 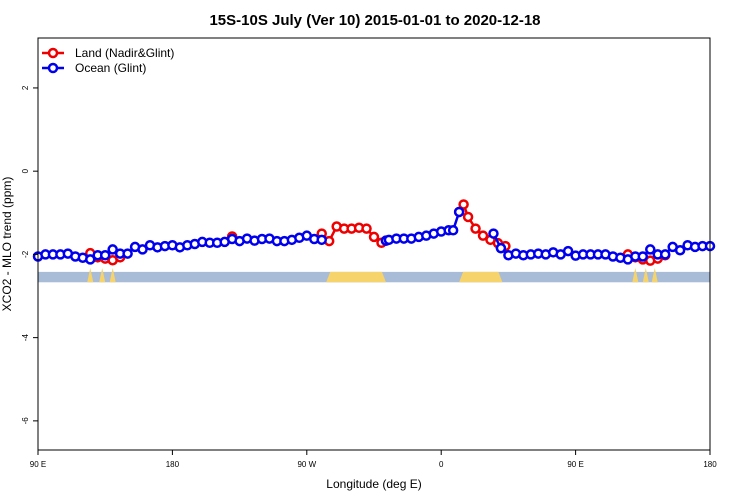 I want to click on y-axis-label: XCO2 - MLO trend (ppm), so click(x=7, y=244).